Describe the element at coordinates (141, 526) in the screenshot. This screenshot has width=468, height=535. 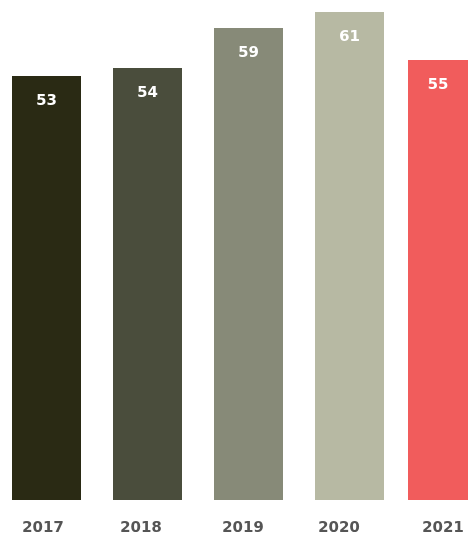
I see `category-label-2018: 2018` at that location.